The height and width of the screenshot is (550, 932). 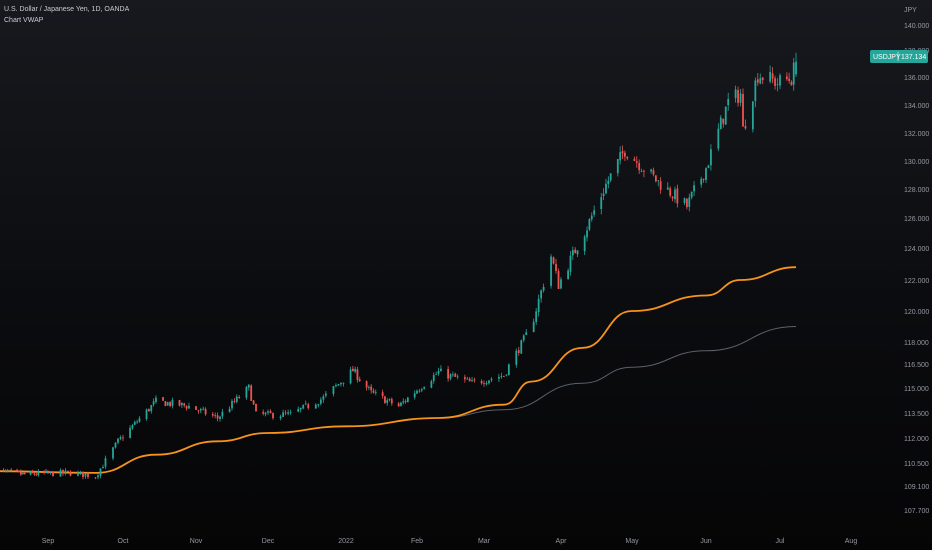 What do you see at coordinates (916, 134) in the screenshot?
I see `y-tick-label: 132.000` at bounding box center [916, 134].